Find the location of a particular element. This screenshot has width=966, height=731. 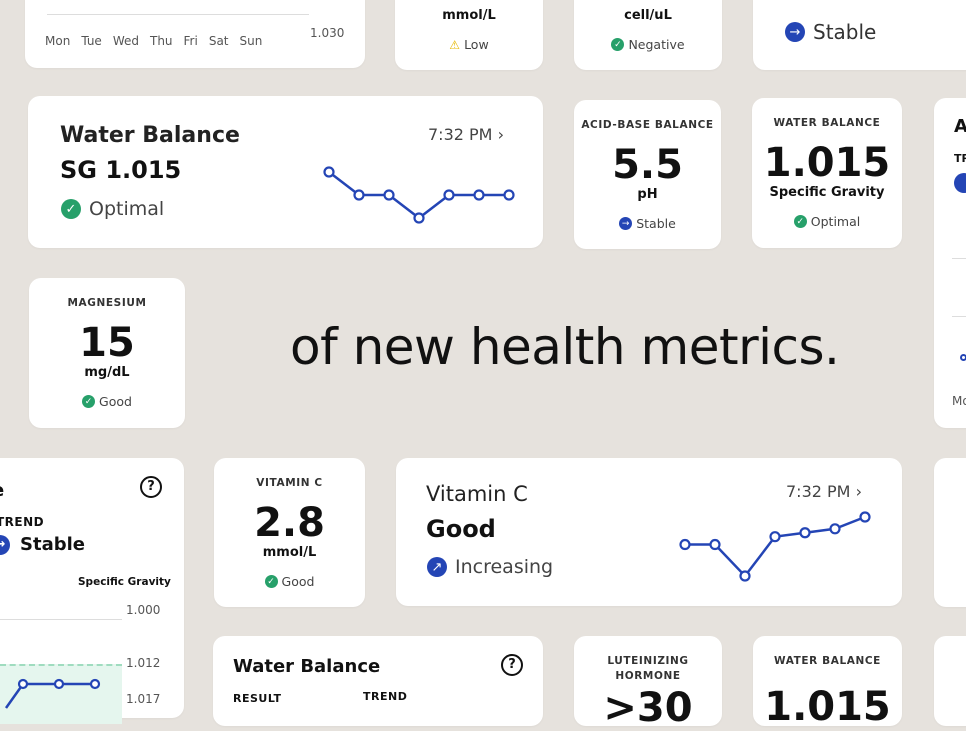

day-labels: Mon Tue Wed Thu Fri Sat Sun is located at coordinates (153, 41).